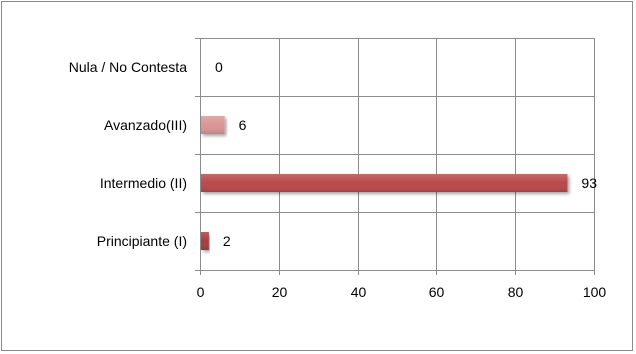 The height and width of the screenshot is (354, 636). Describe the element at coordinates (516, 292) in the screenshot. I see `x-tick-label: 80` at that location.